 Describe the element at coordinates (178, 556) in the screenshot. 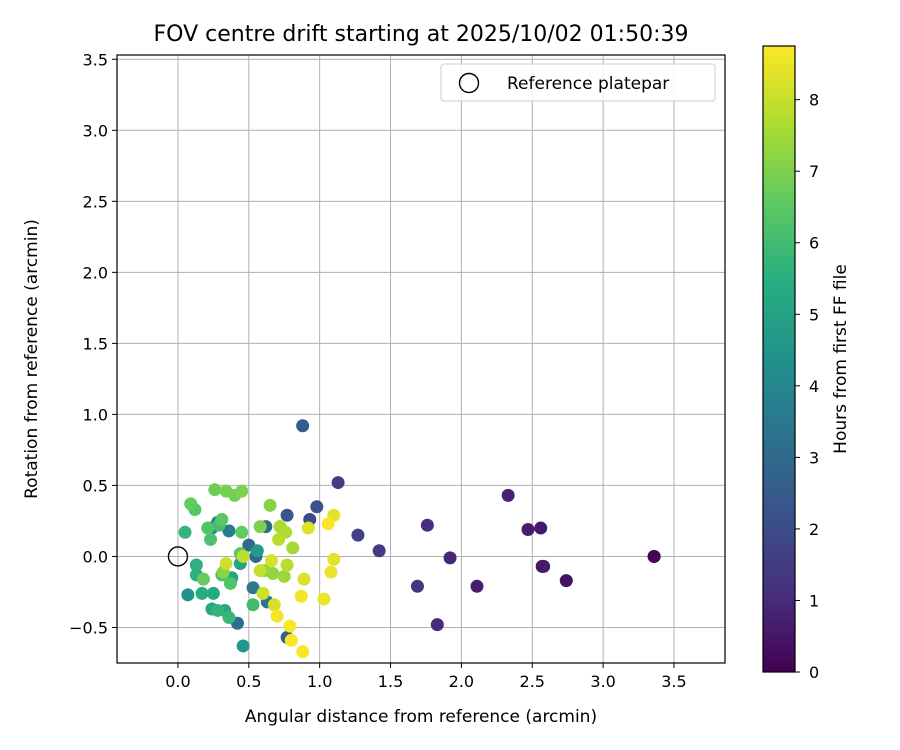

I see `reference-platepar-marker` at that location.